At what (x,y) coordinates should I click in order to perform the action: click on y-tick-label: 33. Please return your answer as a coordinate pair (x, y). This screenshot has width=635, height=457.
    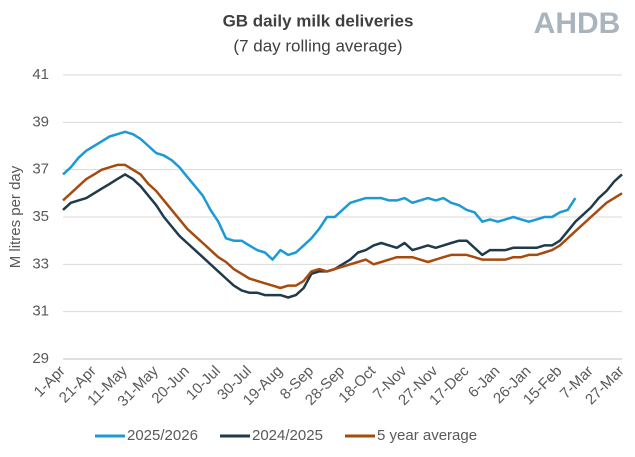
    Looking at the image, I should click on (40, 263).